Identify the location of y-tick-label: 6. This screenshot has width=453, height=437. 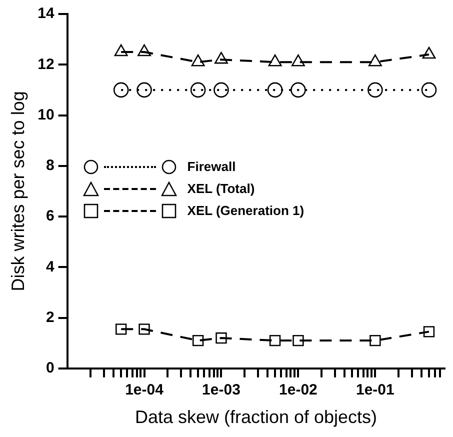
(50, 216).